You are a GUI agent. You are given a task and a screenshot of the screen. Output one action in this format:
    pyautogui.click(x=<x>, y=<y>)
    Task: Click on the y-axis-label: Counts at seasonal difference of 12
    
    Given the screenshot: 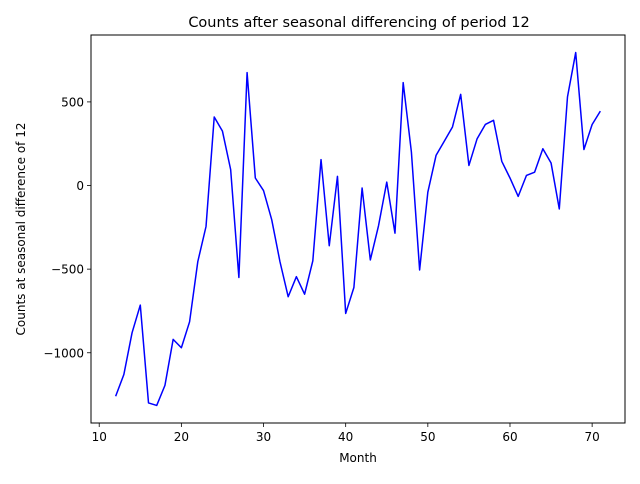 What is the action you would take?
    pyautogui.click(x=21, y=229)
    